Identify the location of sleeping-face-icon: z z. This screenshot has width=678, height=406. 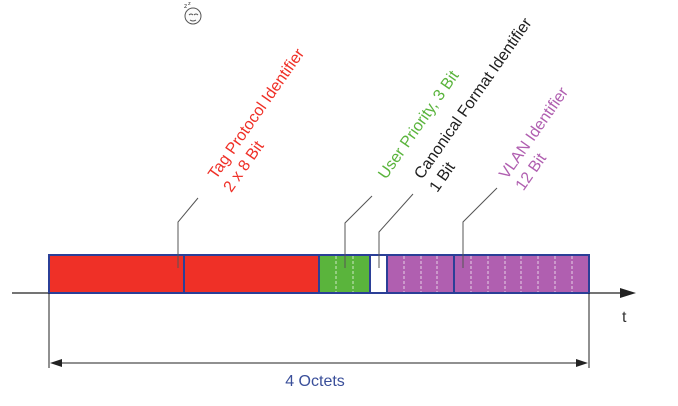
(193, 13).